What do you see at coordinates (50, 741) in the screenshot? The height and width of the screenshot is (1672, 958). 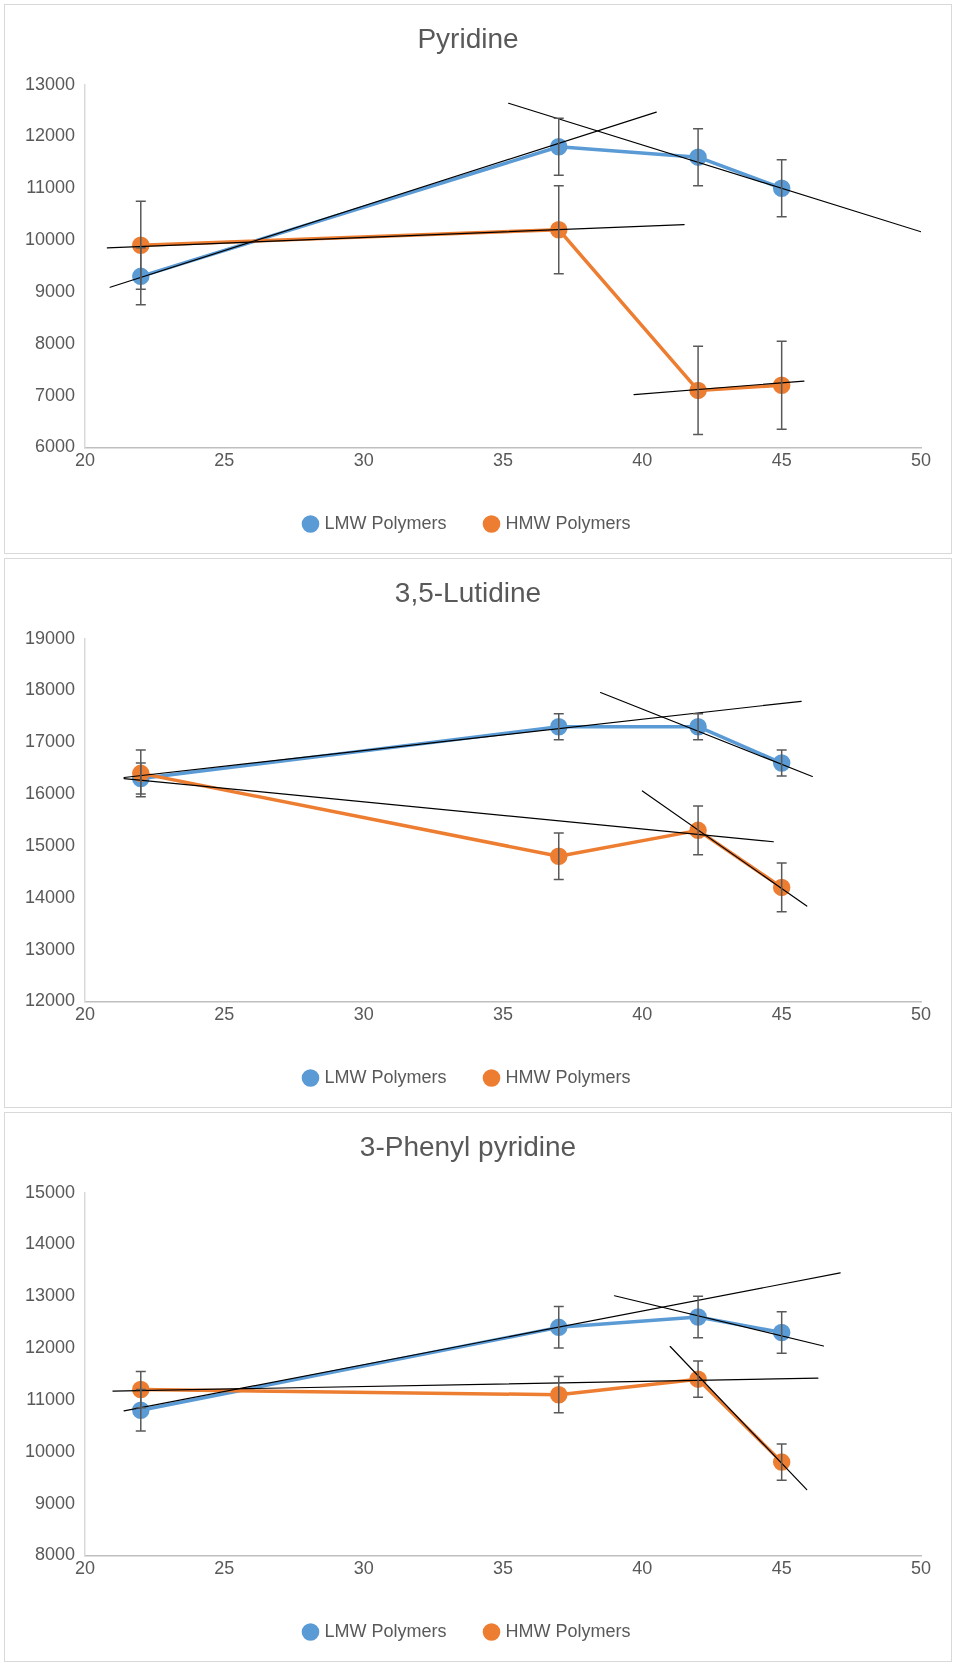 I see `y-tick-label: 17000` at bounding box center [50, 741].